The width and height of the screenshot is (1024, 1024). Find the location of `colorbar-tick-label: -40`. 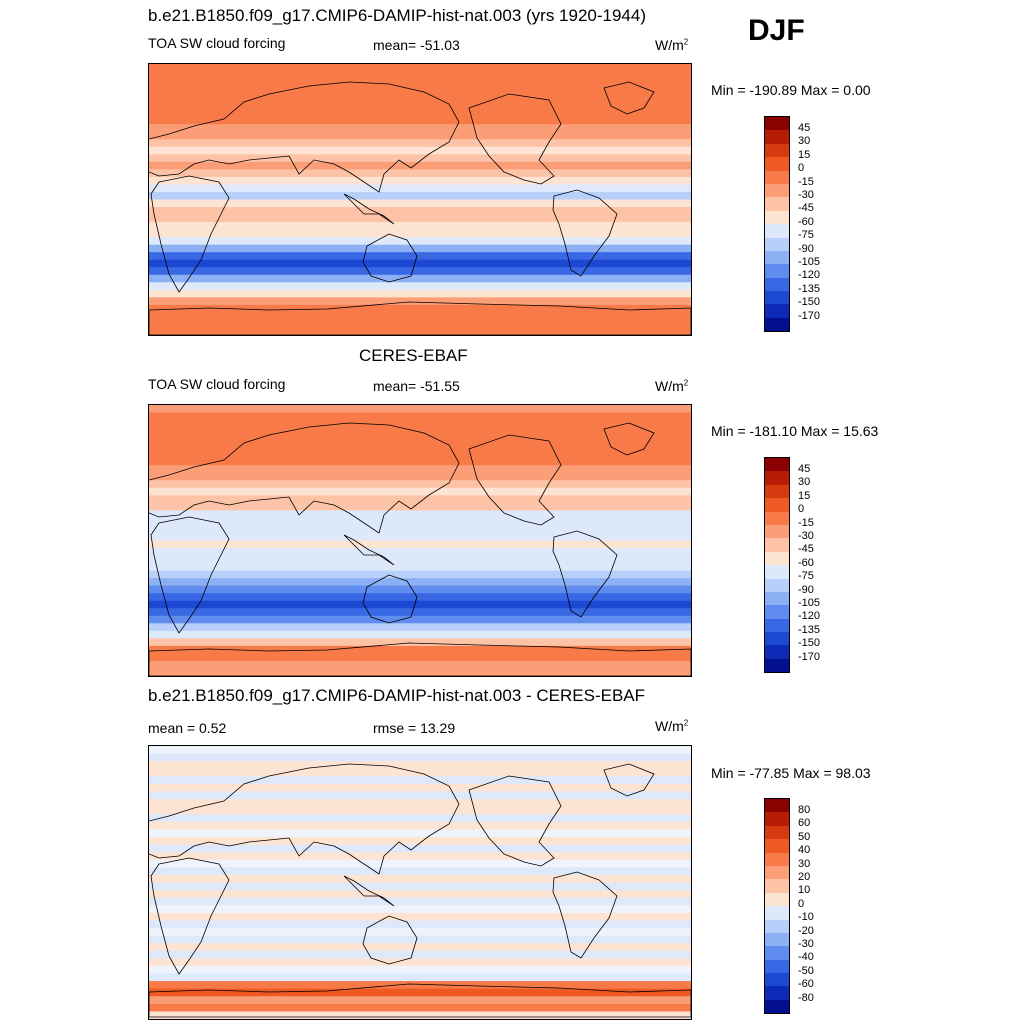

colorbar-tick-label: -40 is located at coordinates (806, 957).